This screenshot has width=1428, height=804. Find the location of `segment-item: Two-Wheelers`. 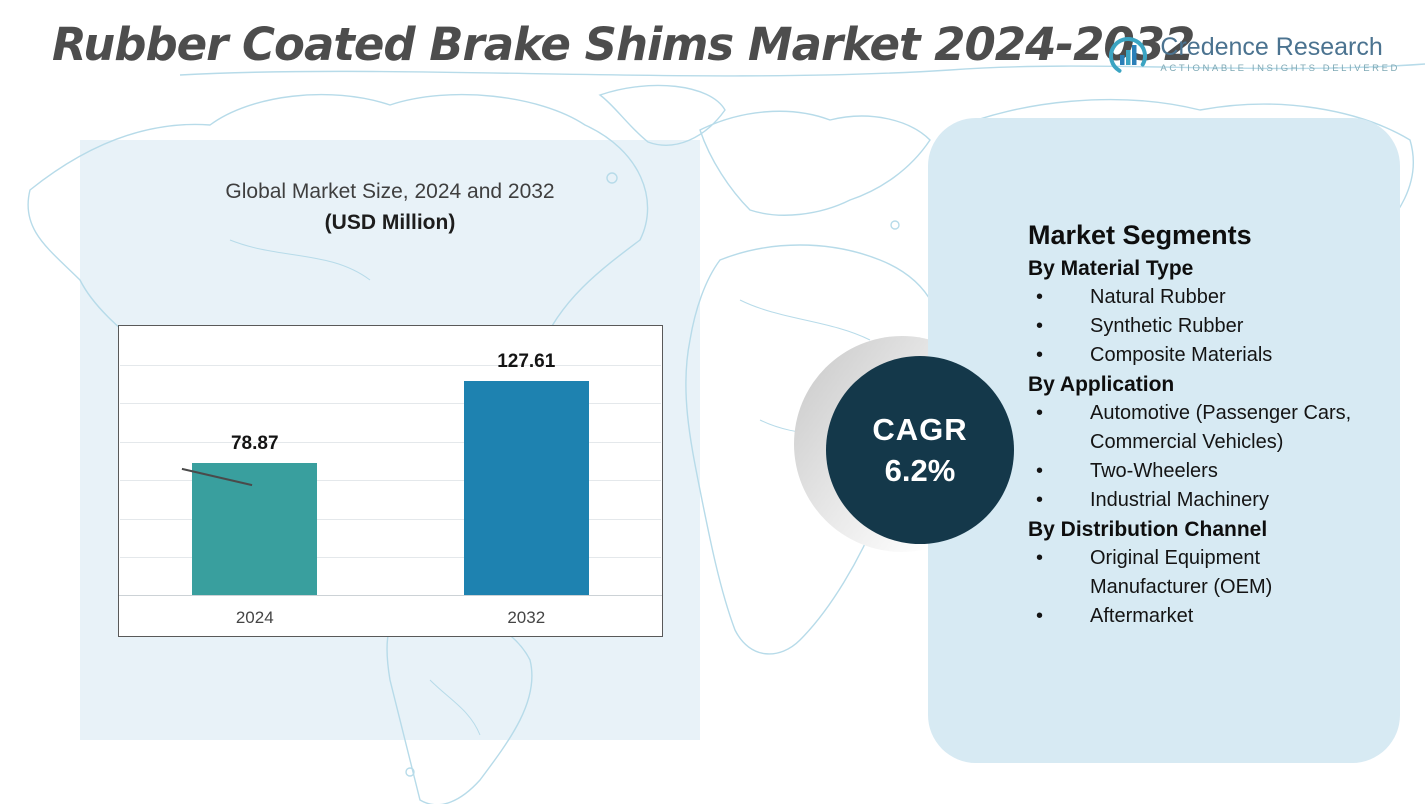

segment-item: Two-Wheelers is located at coordinates (1200, 471).